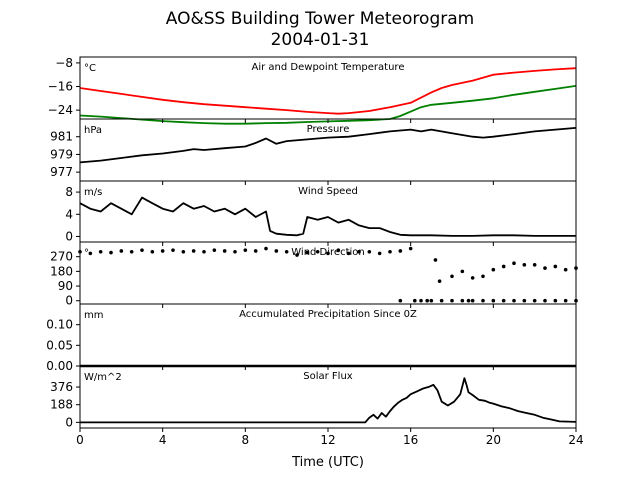  Describe the element at coordinates (328, 376) in the screenshot. I see `panel-title: Solar Flux` at that location.